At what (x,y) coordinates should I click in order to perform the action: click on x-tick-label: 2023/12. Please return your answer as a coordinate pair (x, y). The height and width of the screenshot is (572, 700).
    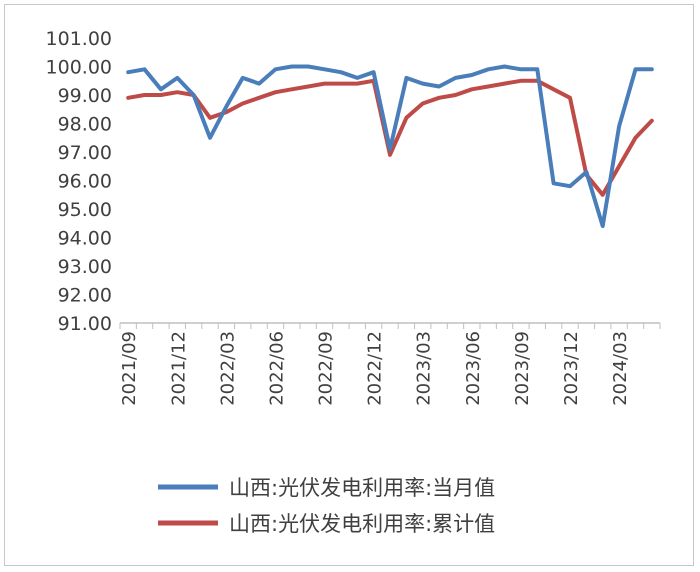
    Looking at the image, I should click on (571, 368).